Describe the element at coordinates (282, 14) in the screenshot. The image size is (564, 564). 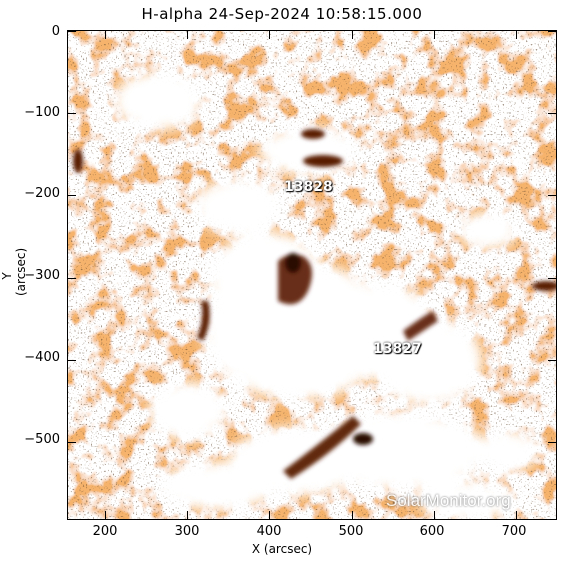
I see `image-title: H-alpha 24-Sep-2024 10:58:15.000` at that location.